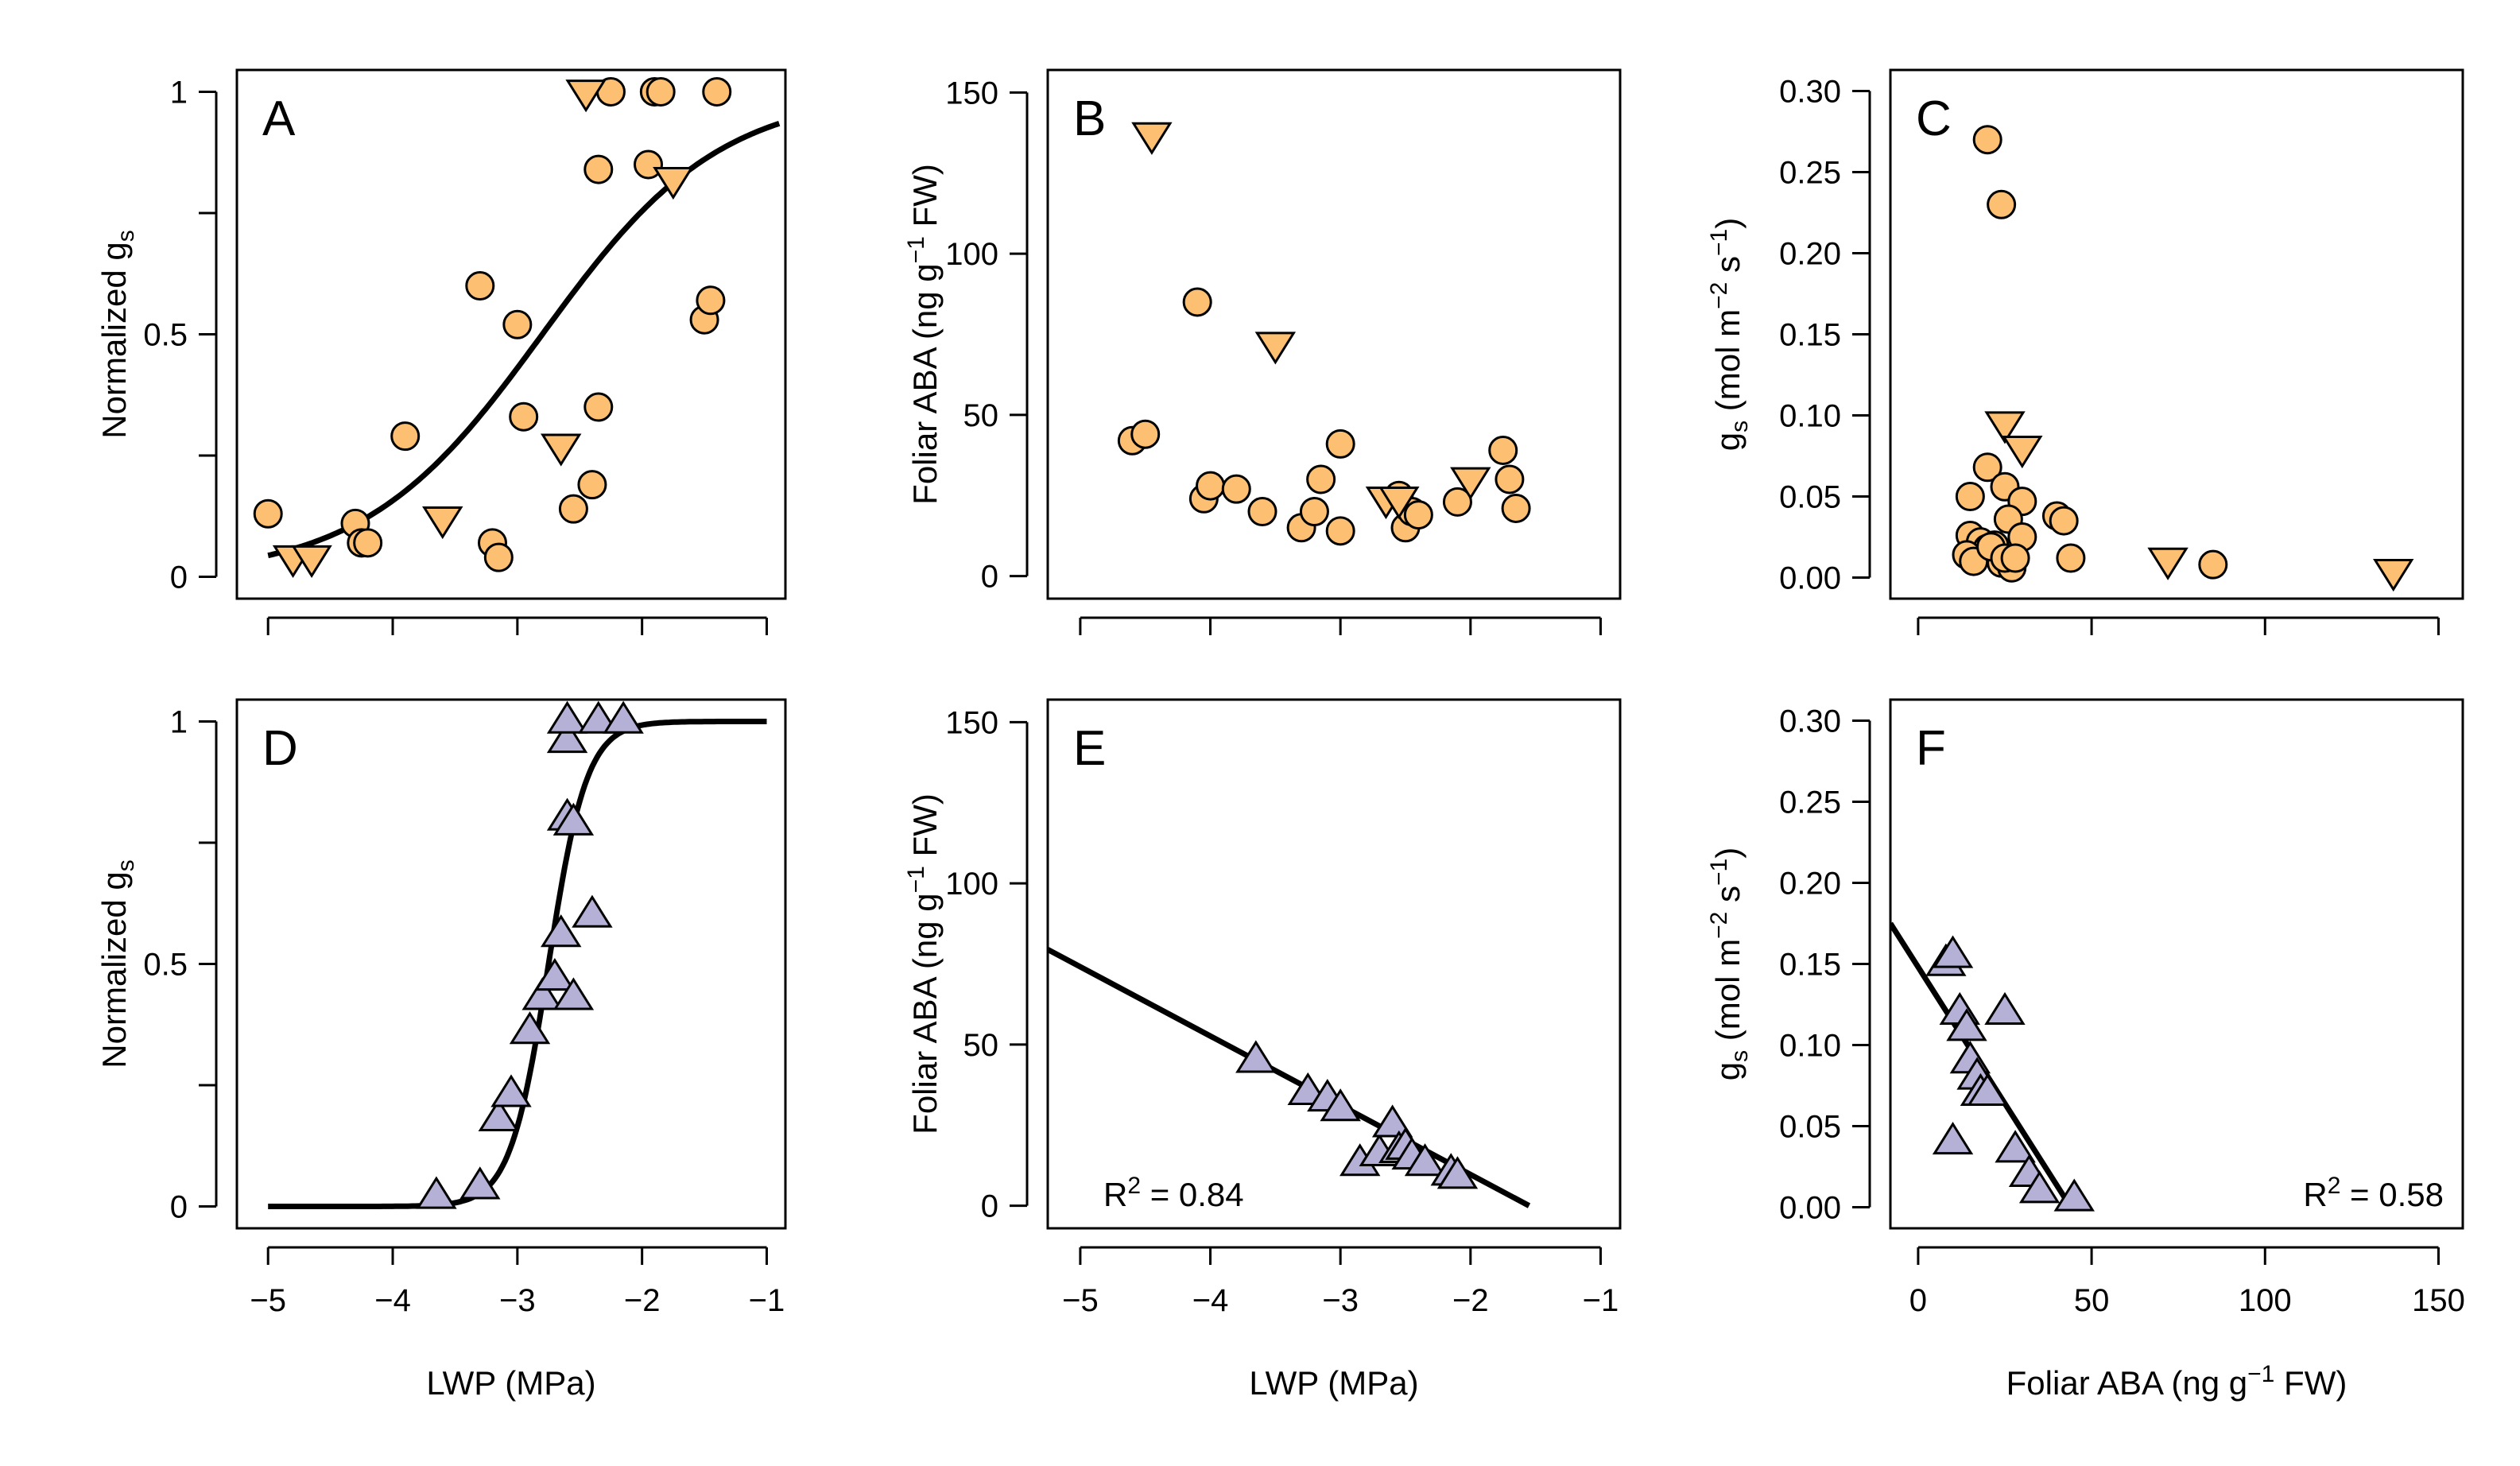  I want to click on panel-d: −5 −4 −3 −2 −1 0 0.5 1 Normalized gs LWP (MPa) D, so click(441, 1050).